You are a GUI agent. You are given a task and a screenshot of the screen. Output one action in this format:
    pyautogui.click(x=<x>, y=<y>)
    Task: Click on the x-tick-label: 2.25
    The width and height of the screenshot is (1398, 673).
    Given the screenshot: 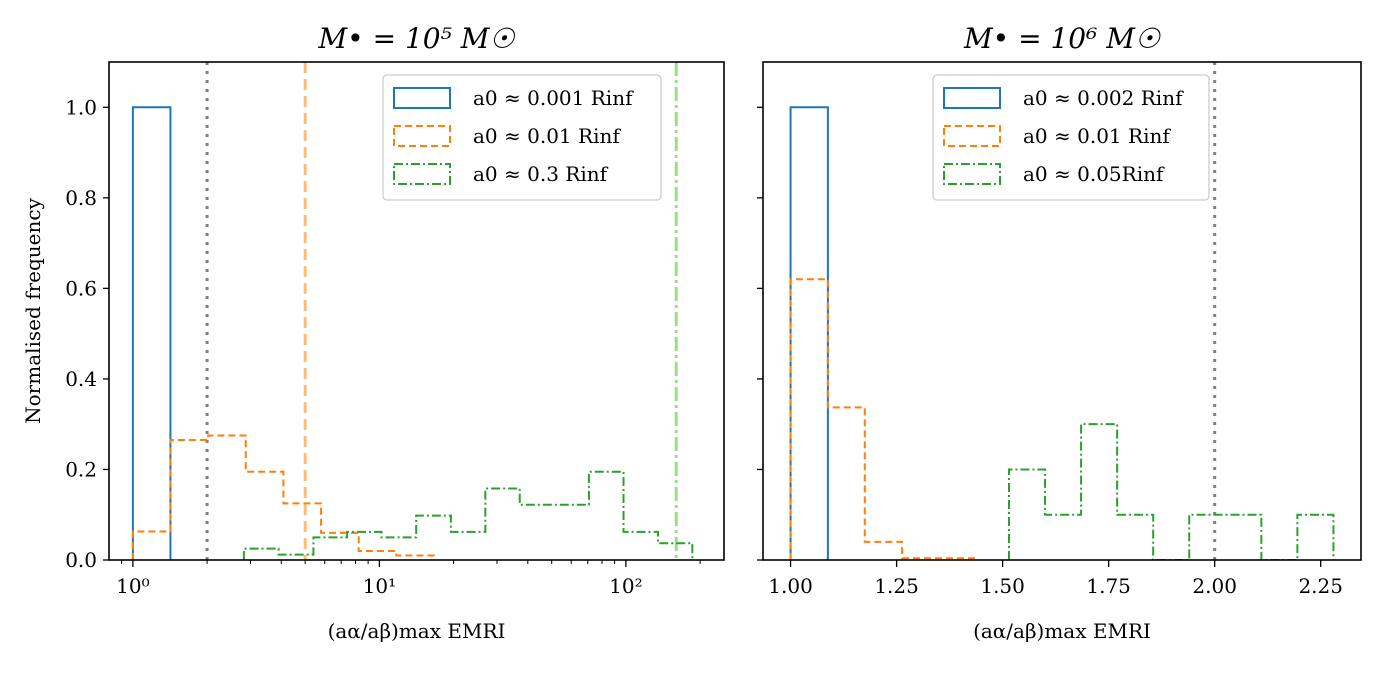 What is the action you would take?
    pyautogui.click(x=1320, y=586)
    